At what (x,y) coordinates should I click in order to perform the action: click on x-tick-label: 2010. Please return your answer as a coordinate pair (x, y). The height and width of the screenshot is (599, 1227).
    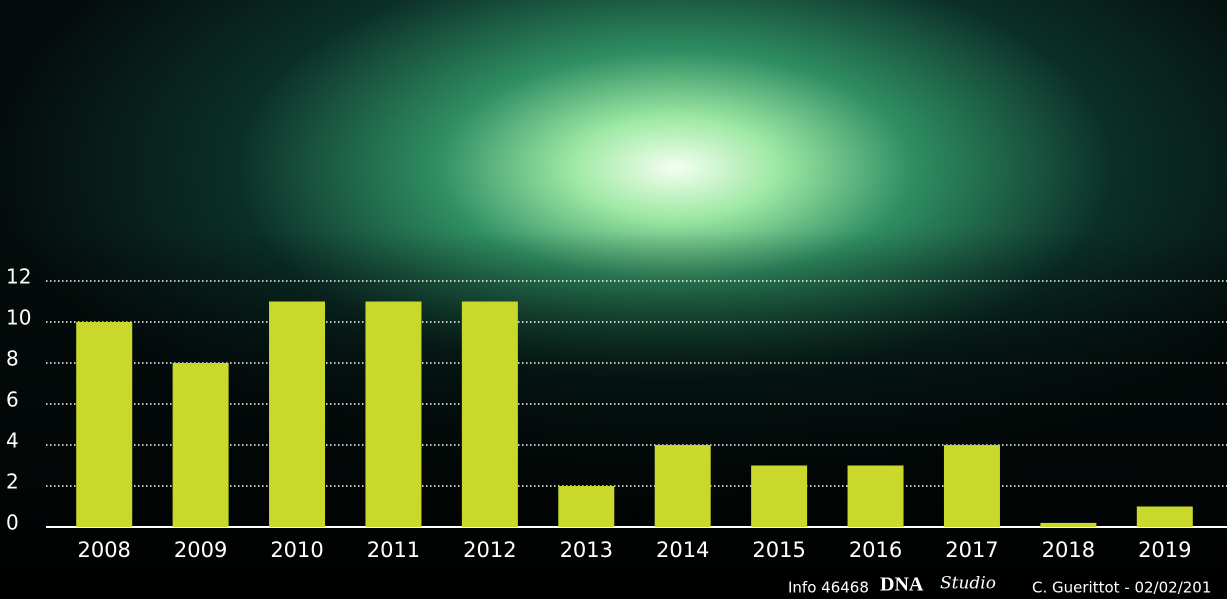
    Looking at the image, I should click on (296, 550).